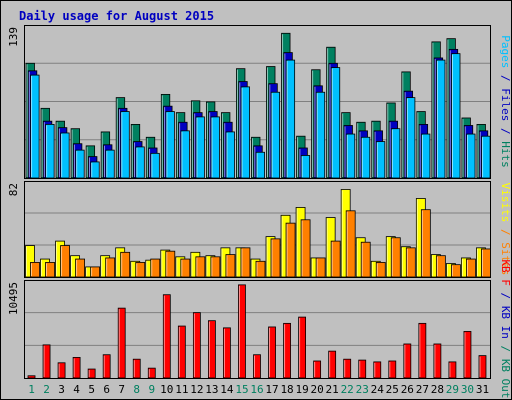  I want to click on panel-middle-ymax-label: 82, so click(13, 189).